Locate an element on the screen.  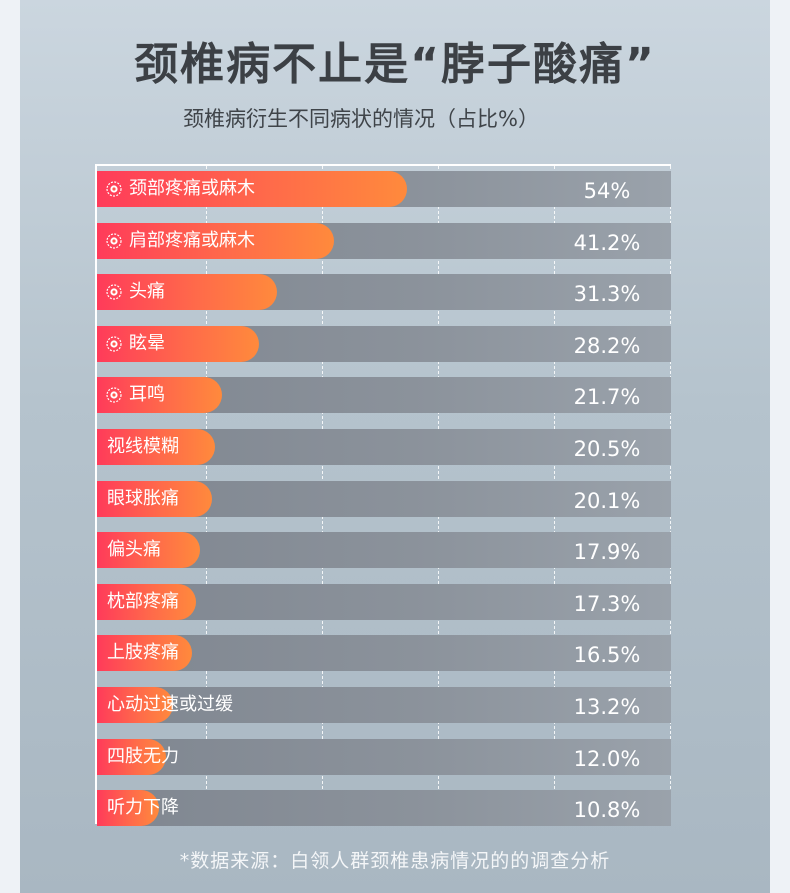
value-label: 54% is located at coordinates (607, 191).